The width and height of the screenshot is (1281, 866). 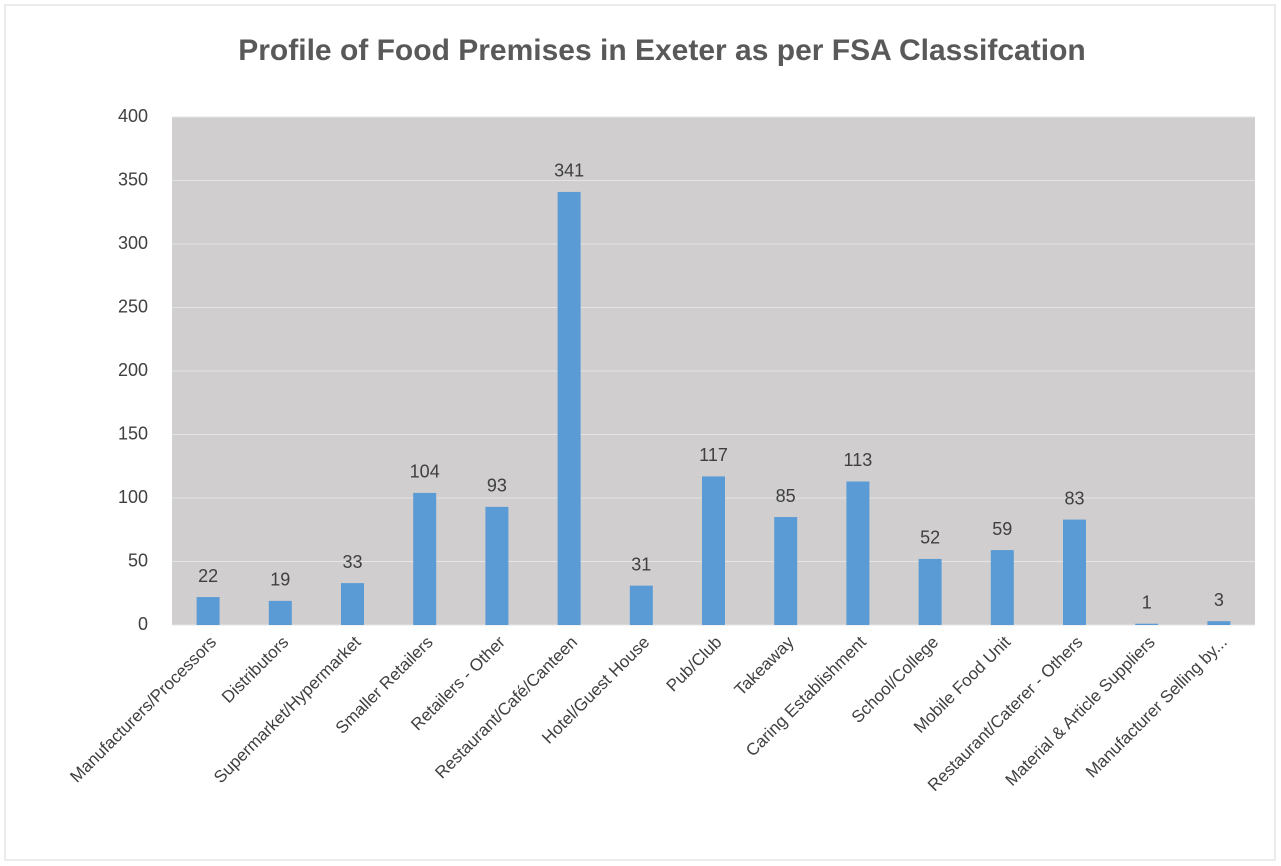 I want to click on data-label: 341, so click(x=569, y=171).